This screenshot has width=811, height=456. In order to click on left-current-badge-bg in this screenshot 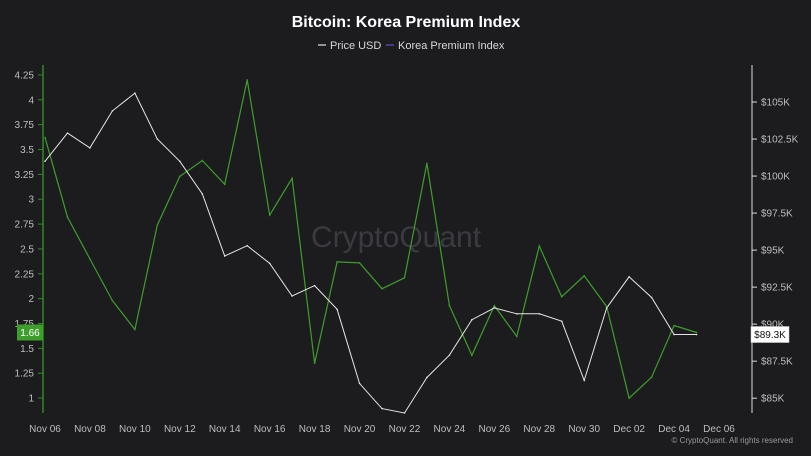, I will do `click(30, 332)`.